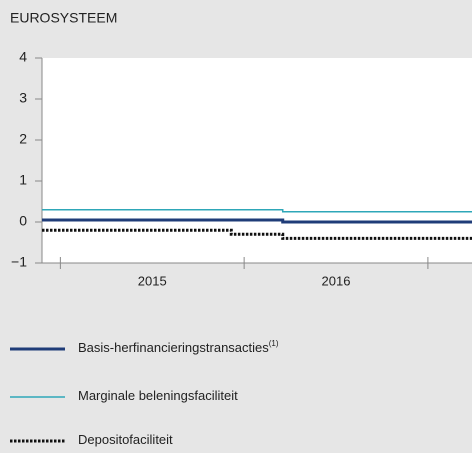 The height and width of the screenshot is (453, 472). I want to click on legend-text: Marginale beleningsfaciliteit, so click(158, 395).